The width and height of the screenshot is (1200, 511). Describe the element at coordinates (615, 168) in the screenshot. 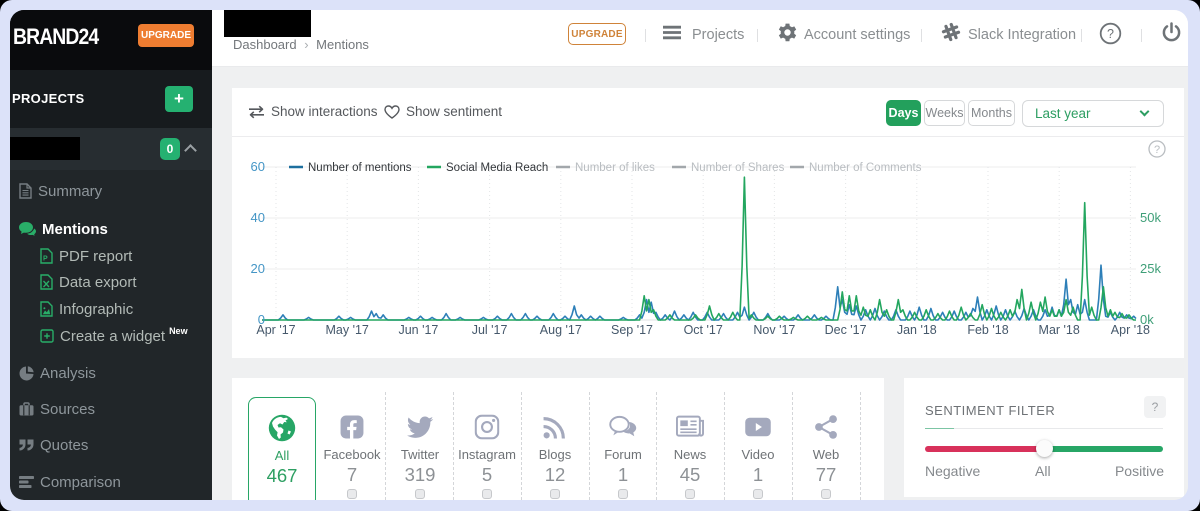

I see `svg-text: Number of likes` at that location.